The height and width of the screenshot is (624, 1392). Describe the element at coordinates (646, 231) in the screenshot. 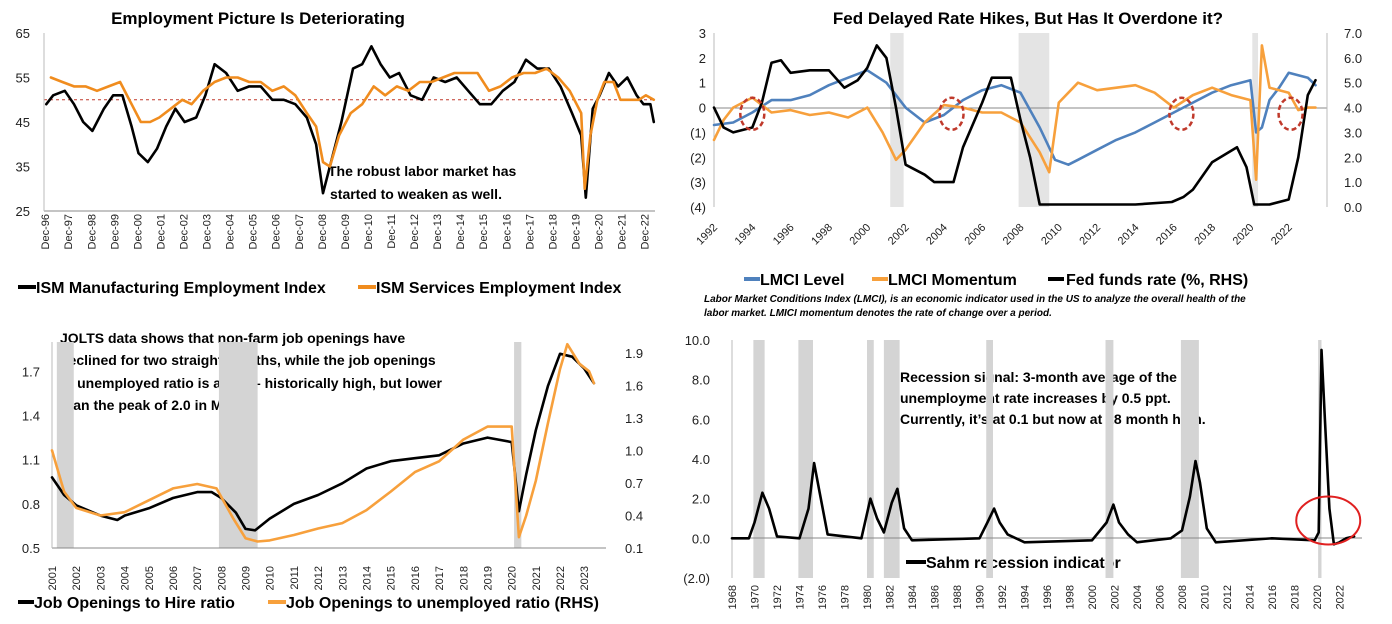

I see `ism-x-tick-label: Dec-22` at that location.